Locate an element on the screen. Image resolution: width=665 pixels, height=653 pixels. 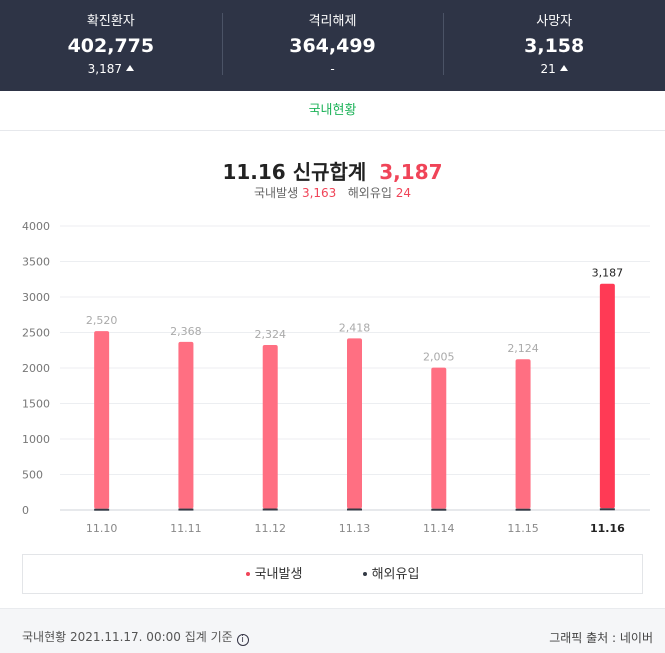
chart-headline: 11.16 신규합계 3,187 is located at coordinates (332, 170).